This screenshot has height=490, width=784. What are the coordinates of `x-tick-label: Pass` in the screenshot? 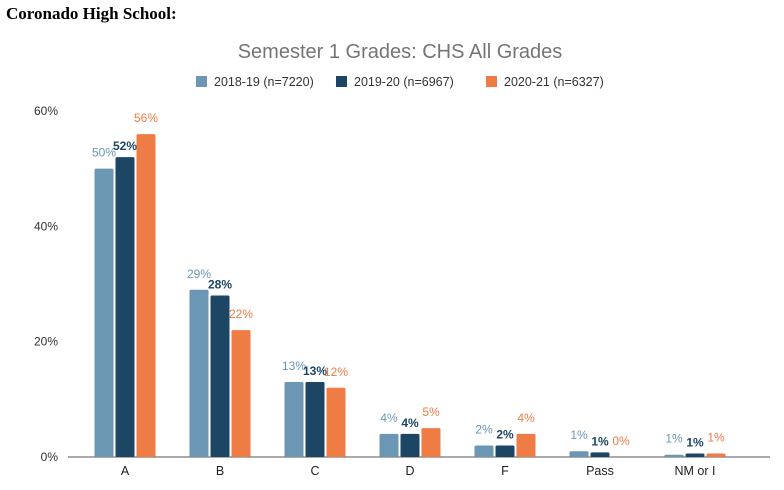 It's located at (600, 471).